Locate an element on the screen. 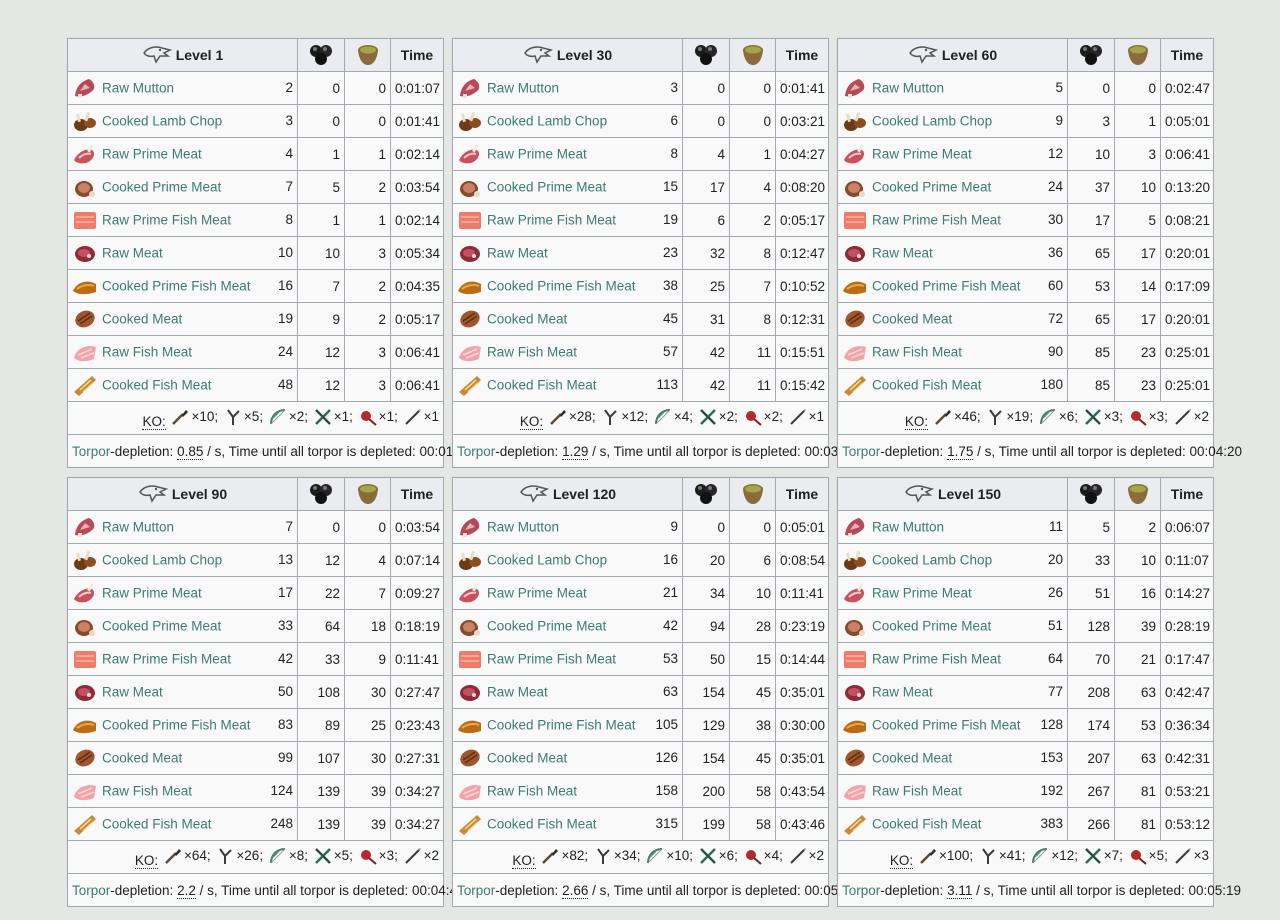  level-header: Level 90 is located at coordinates (182, 494).